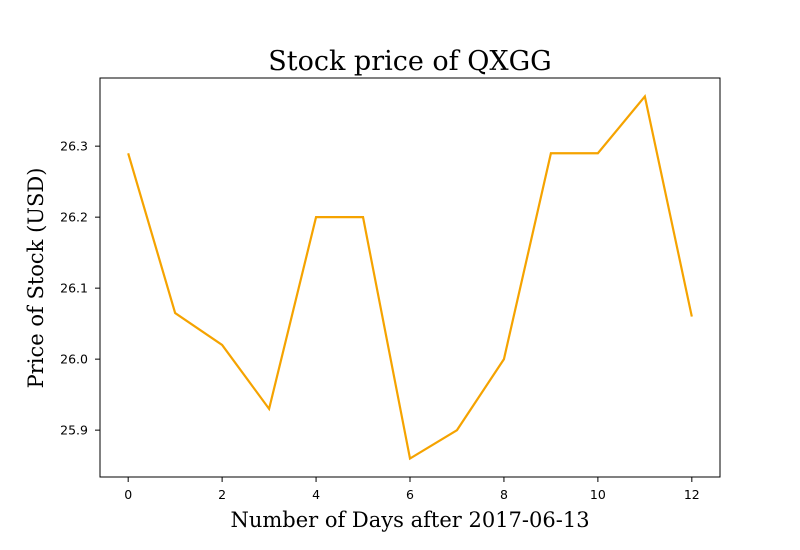 The width and height of the screenshot is (800, 550). I want to click on x-tick-label: 8, so click(504, 494).